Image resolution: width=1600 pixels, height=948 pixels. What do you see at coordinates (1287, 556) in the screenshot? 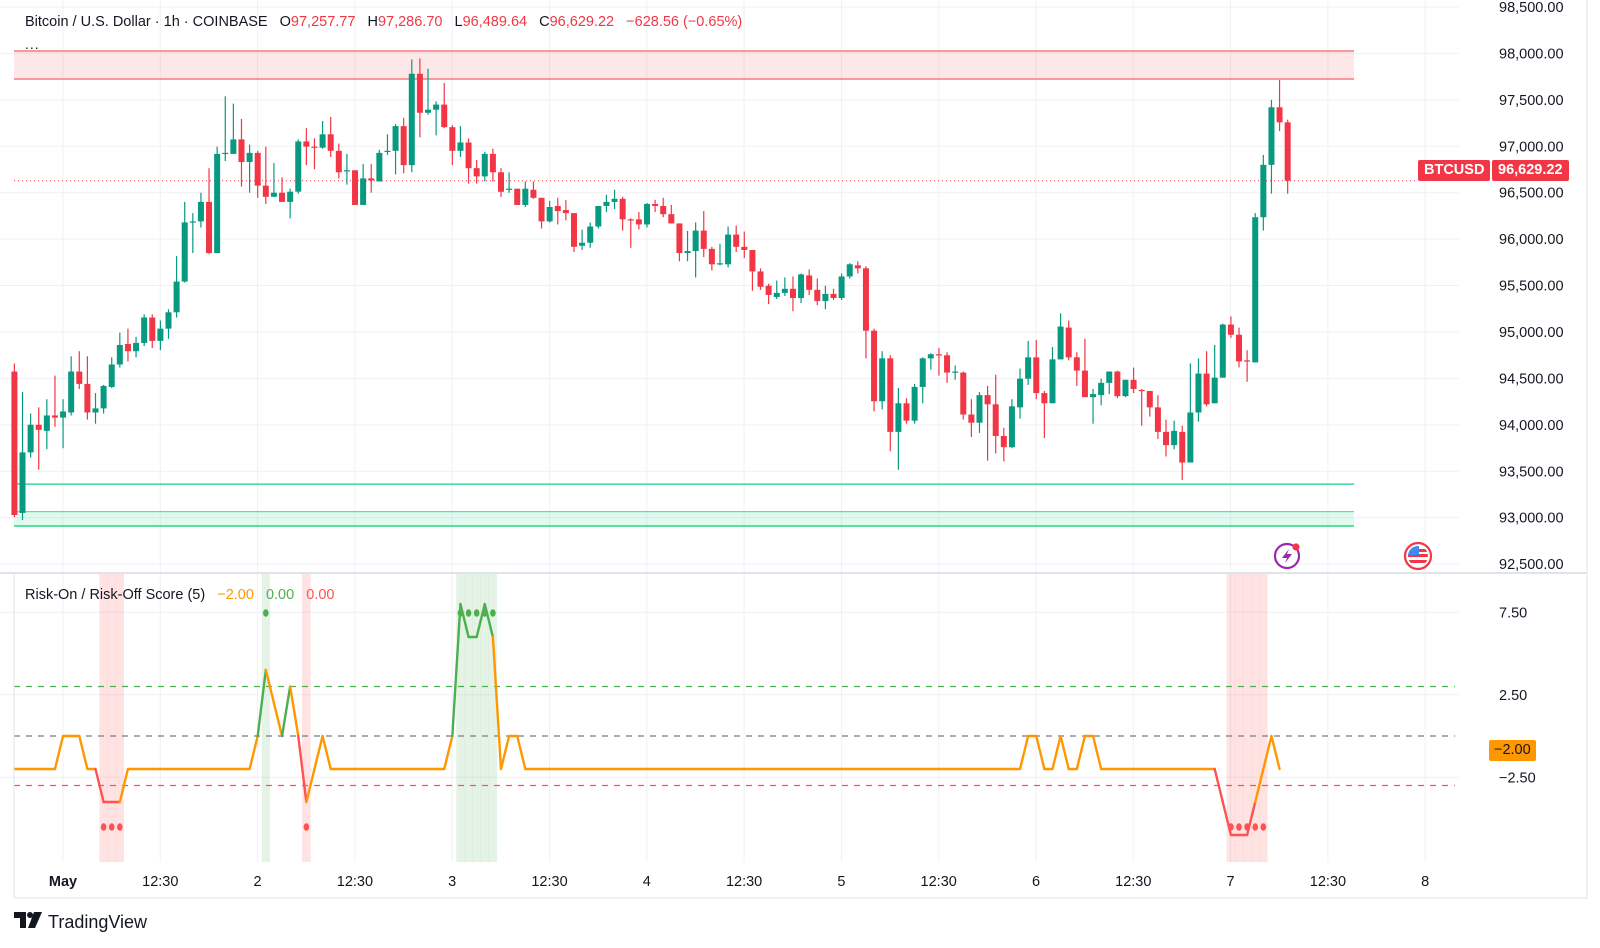
I see `lightning-event-icon` at bounding box center [1287, 556].